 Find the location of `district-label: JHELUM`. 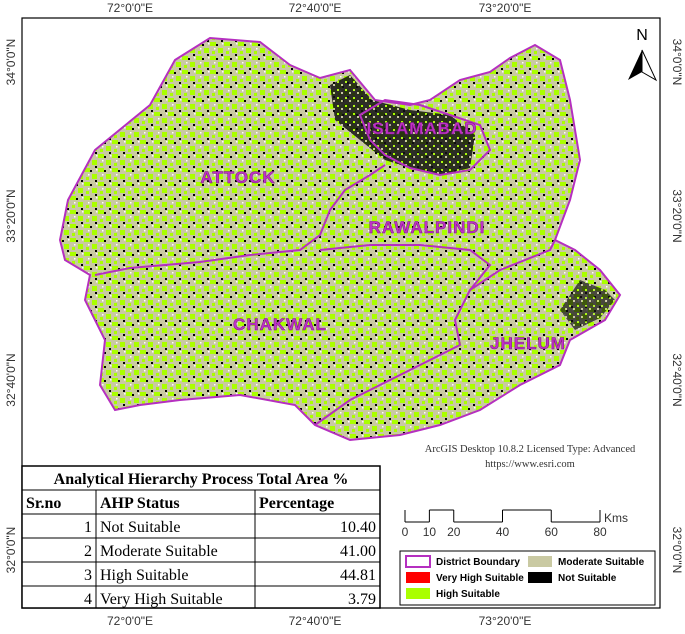

district-label: JHELUM is located at coordinates (528, 343).